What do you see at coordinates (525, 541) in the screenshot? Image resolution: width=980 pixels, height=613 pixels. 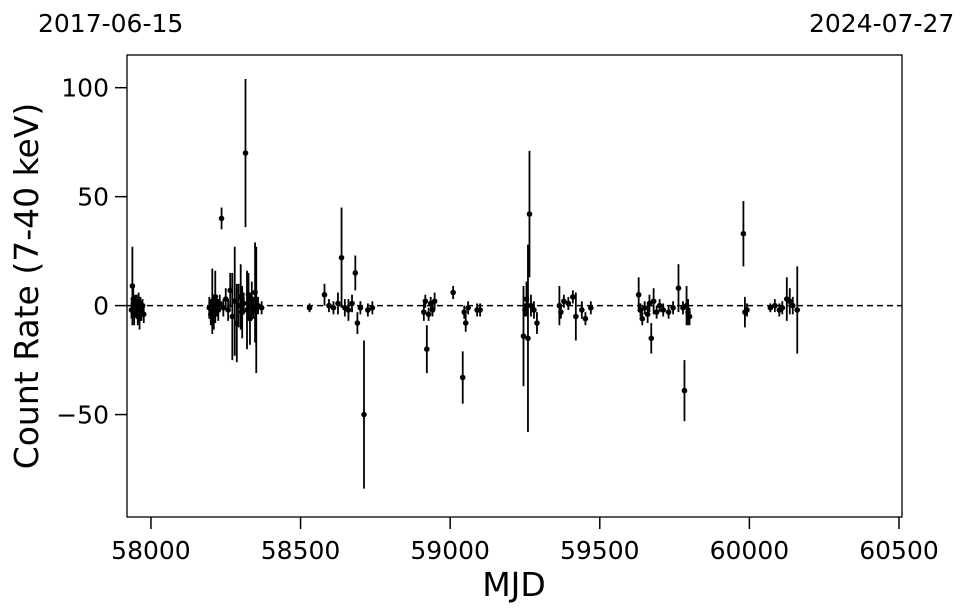 I see `x-axis-ticks: 58000 58500 59000 59500 60000 60500` at bounding box center [525, 541].